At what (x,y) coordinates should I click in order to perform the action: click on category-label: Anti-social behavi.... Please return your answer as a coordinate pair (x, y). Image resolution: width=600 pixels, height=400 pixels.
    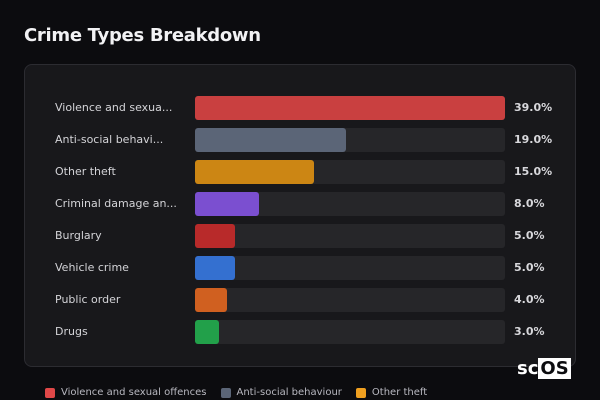
    Looking at the image, I should click on (109, 139).